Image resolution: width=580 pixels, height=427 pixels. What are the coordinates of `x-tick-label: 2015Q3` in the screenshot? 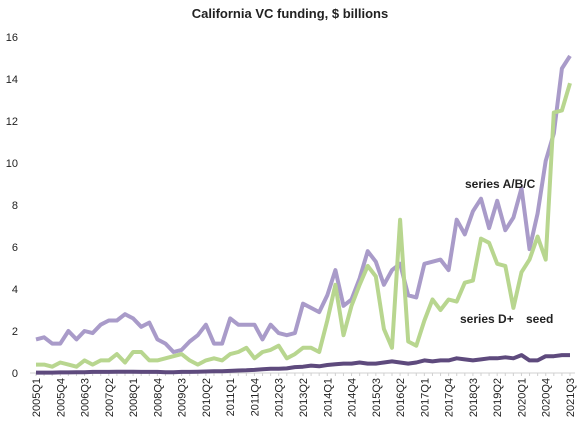 It's located at (377, 397).